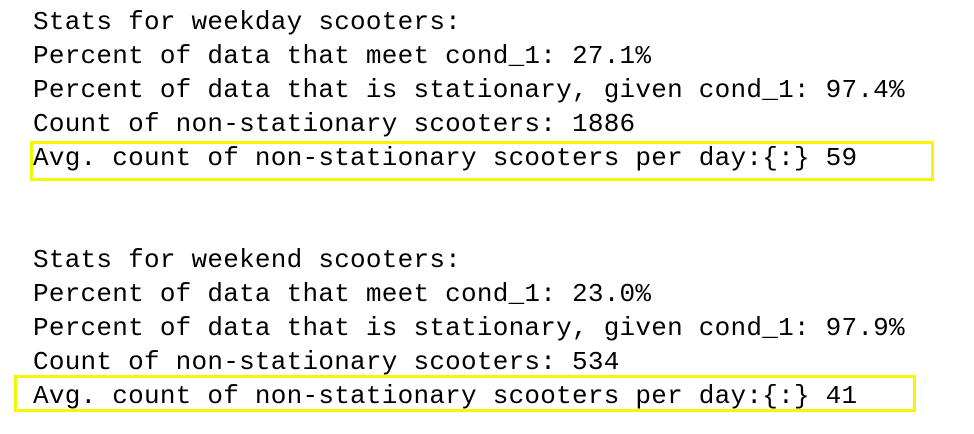 Image resolution: width=974 pixels, height=434 pixels. Describe the element at coordinates (342, 294) in the screenshot. I see `weekend-percent-meet: Percent of data that meet cond_1: 23.0%` at that location.